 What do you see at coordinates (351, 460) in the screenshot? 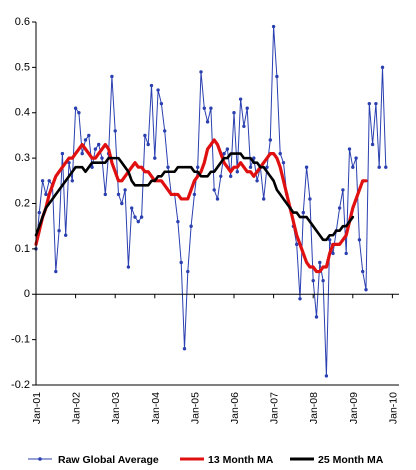
I see `legend-label-ma25: 25 Month MA` at bounding box center [351, 460].